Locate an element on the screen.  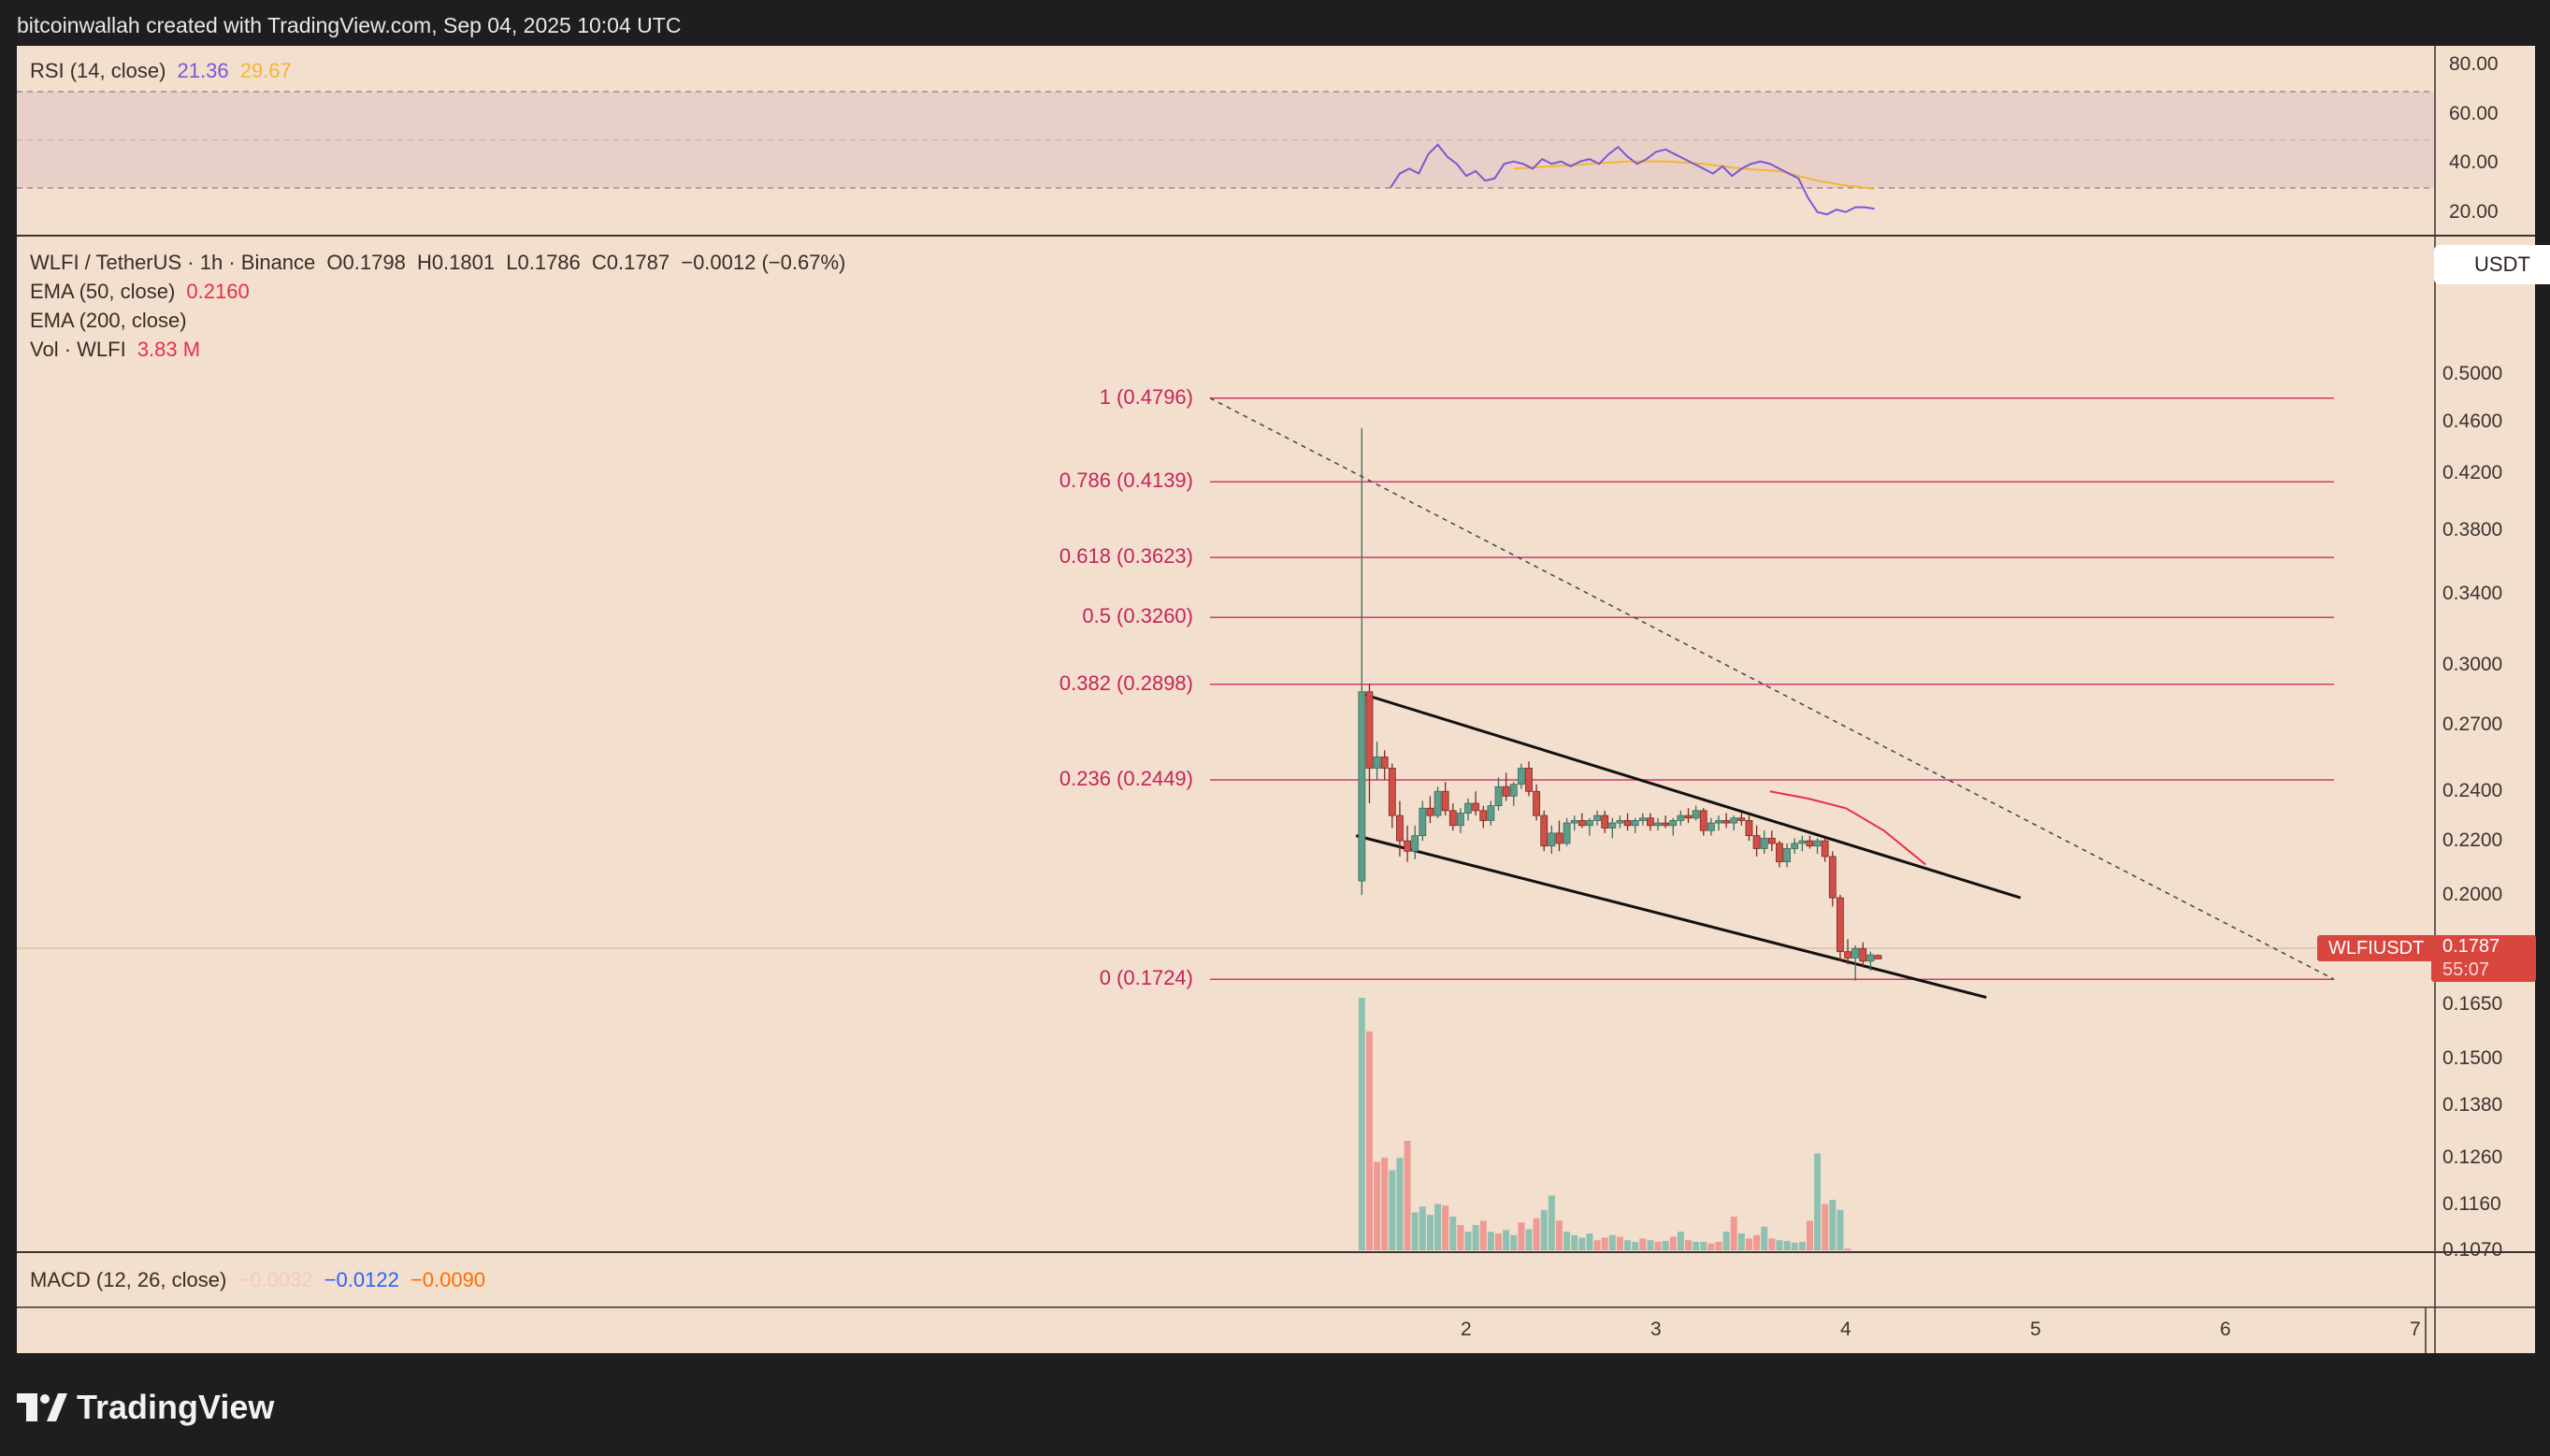
rsi-polyline is located at coordinates (1632, 179).